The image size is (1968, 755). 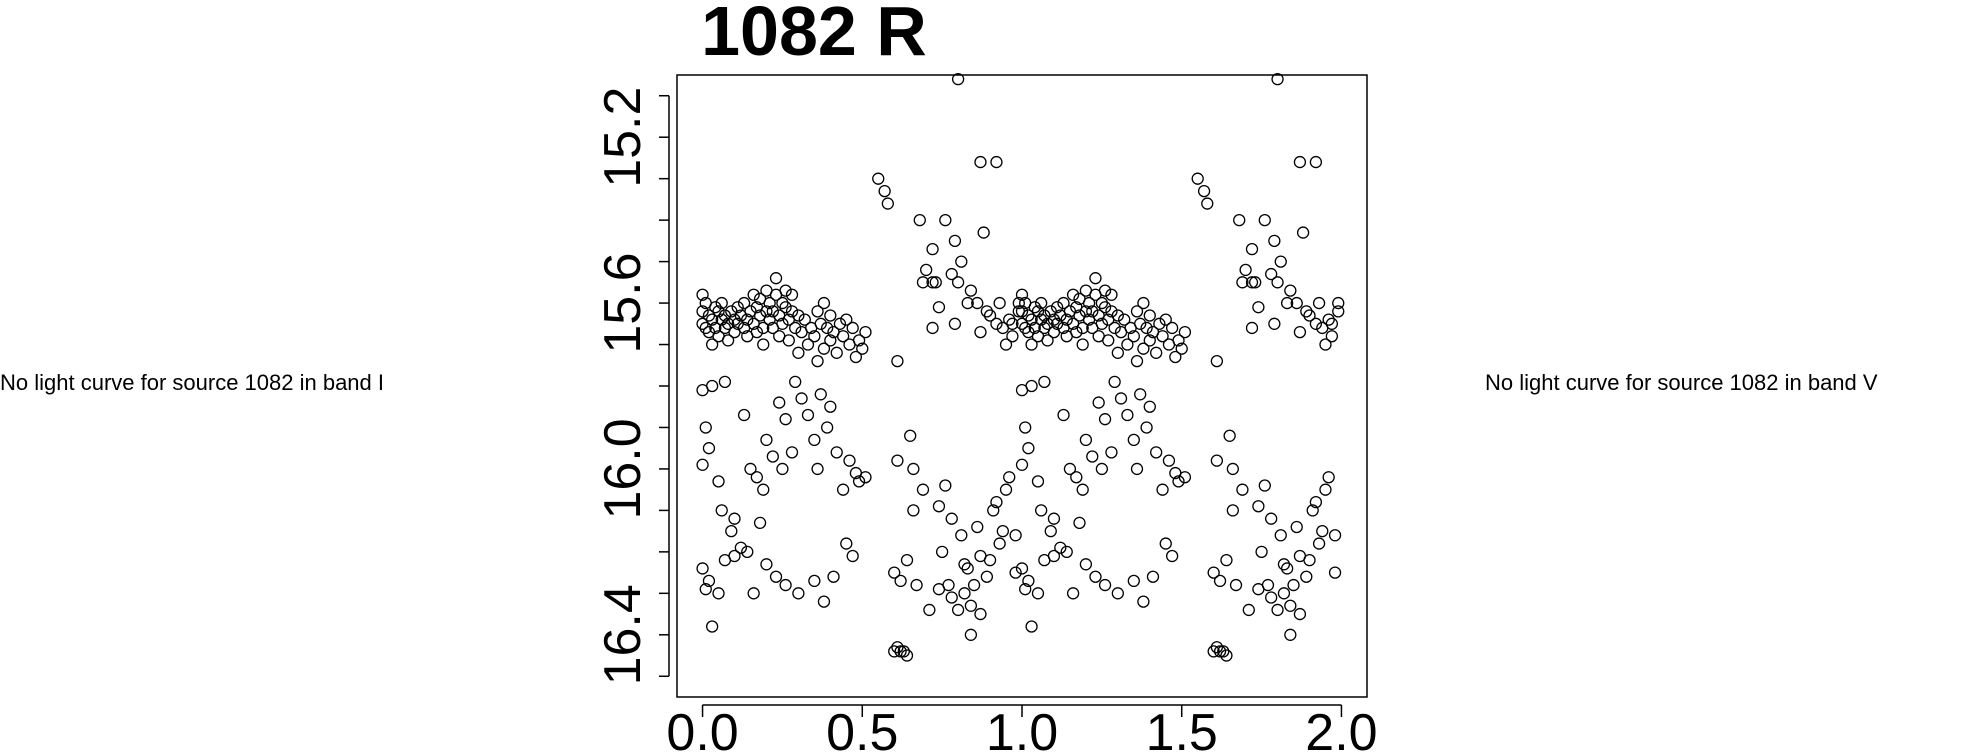 What do you see at coordinates (1681, 382) in the screenshot?
I see `right-panel-message: No light curve for source 1082 in band V` at bounding box center [1681, 382].